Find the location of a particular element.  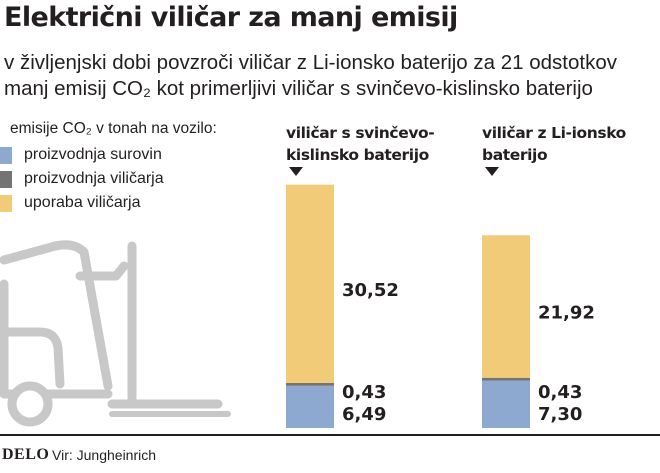

data-label: 21,92 is located at coordinates (566, 313).